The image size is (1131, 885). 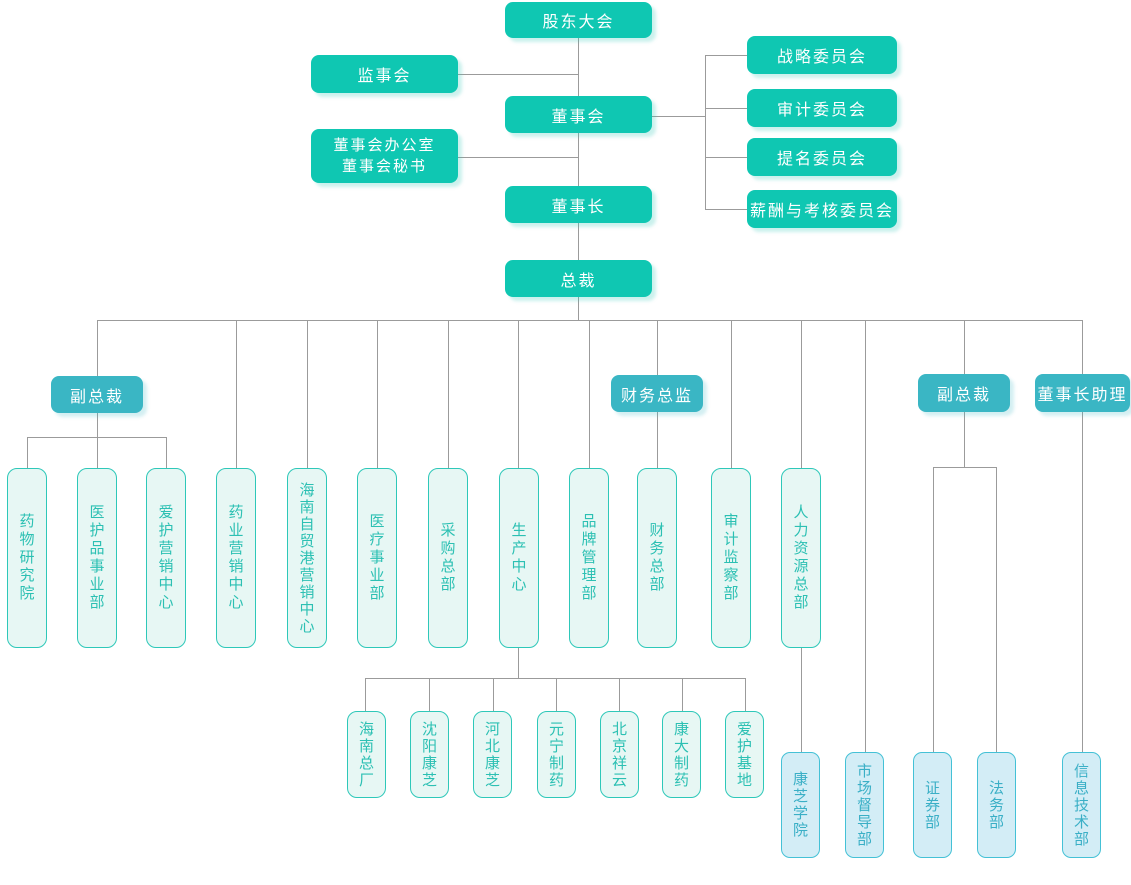 I want to click on node-site-aihu-base: 爱护基地, so click(x=744, y=754).